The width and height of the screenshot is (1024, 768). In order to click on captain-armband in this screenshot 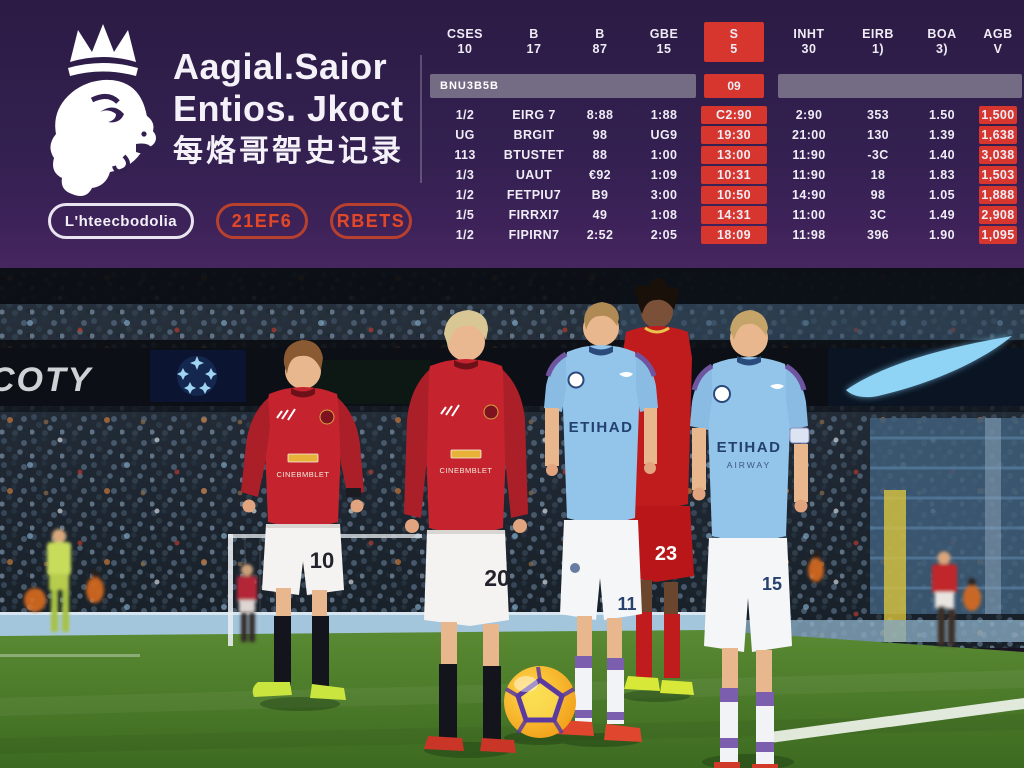, I will do `click(353, 492)`.